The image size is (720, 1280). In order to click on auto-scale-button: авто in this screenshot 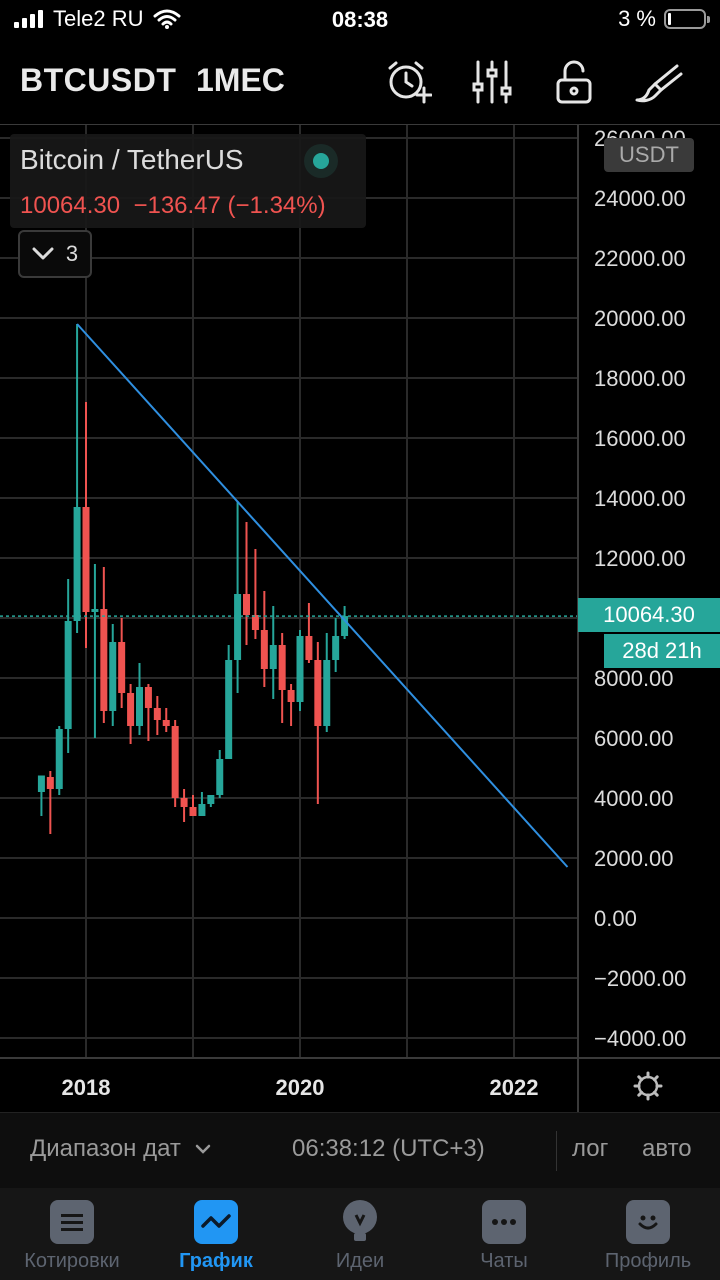, I will do `click(667, 1148)`.